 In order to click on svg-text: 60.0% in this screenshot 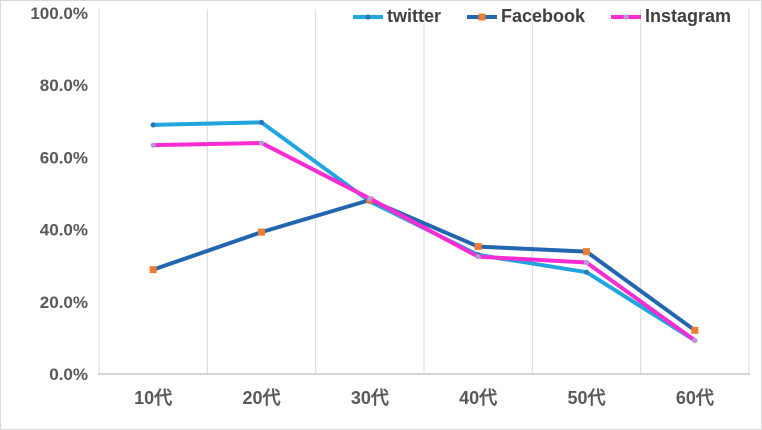, I will do `click(64, 157)`.